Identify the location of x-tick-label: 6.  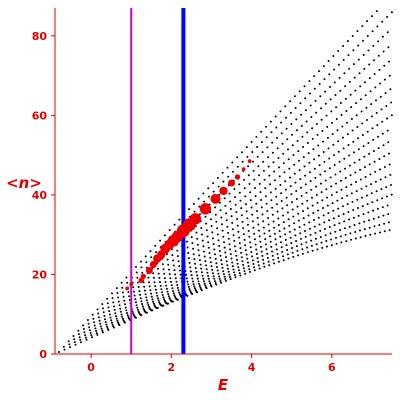
(332, 367).